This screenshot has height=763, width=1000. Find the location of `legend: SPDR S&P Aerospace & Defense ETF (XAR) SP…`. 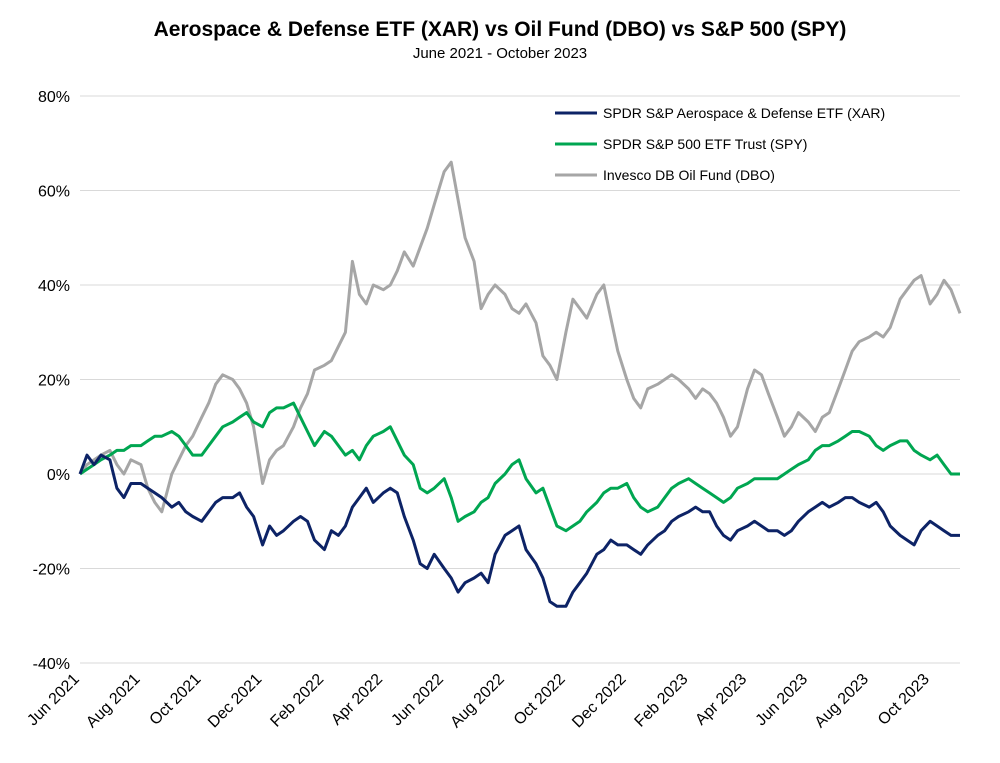

legend: SPDR S&P Aerospace & Defense ETF (XAR) SP… is located at coordinates (720, 144).